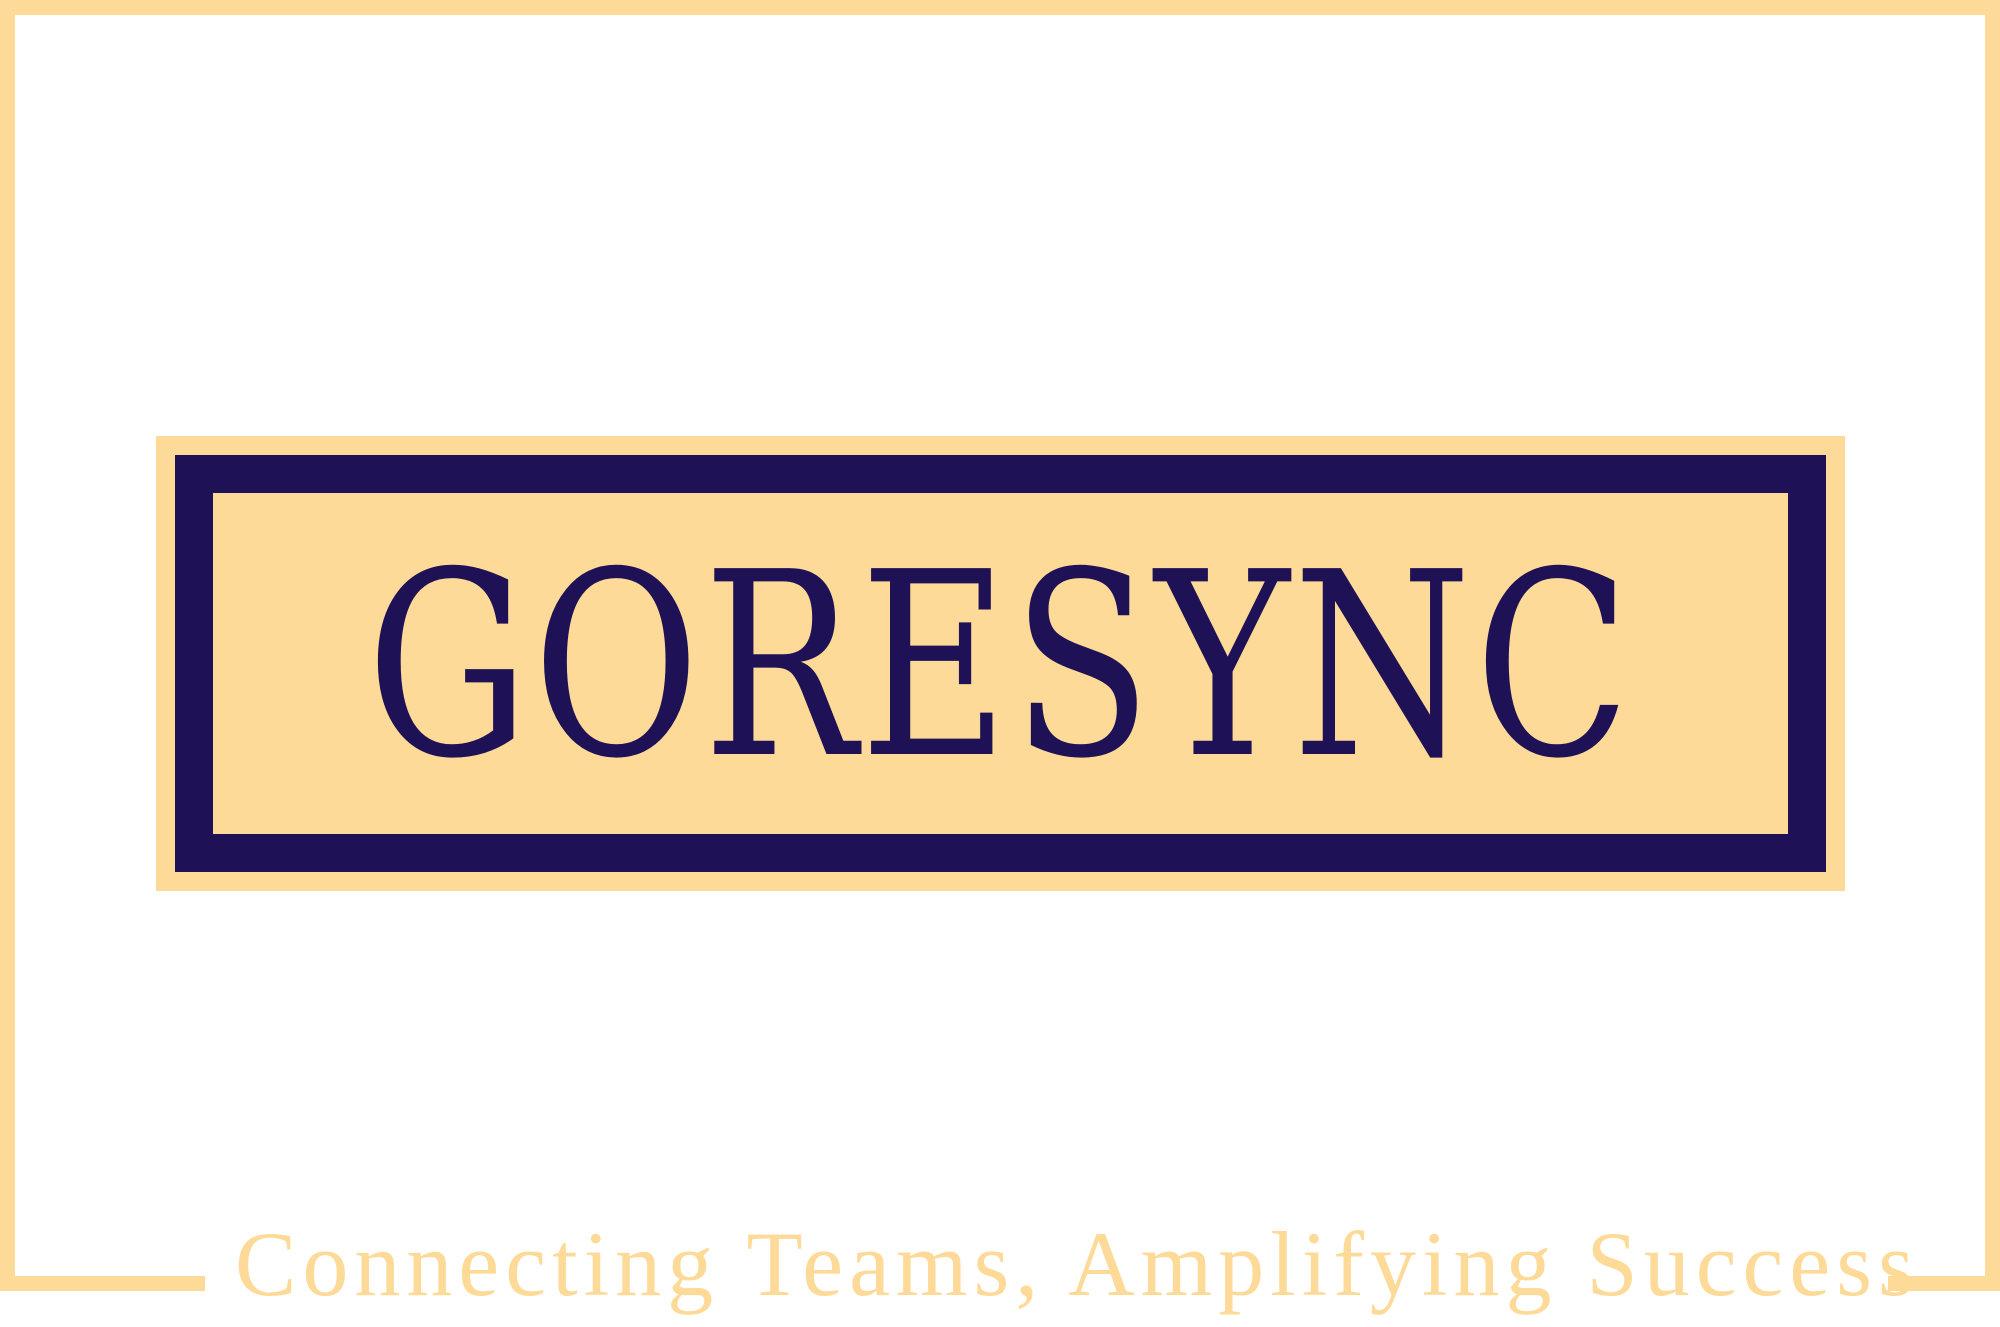 Image resolution: width=2000 pixels, height=1327 pixels. What do you see at coordinates (1992, 645) in the screenshot?
I see `frame-border-right` at bounding box center [1992, 645].